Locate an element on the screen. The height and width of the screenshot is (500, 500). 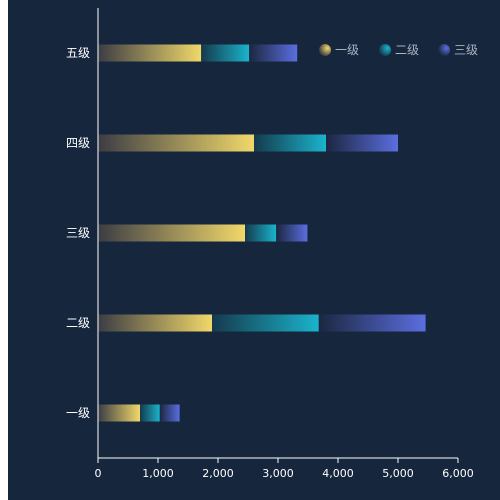
bar-五级-二级 is located at coordinates (225, 53).